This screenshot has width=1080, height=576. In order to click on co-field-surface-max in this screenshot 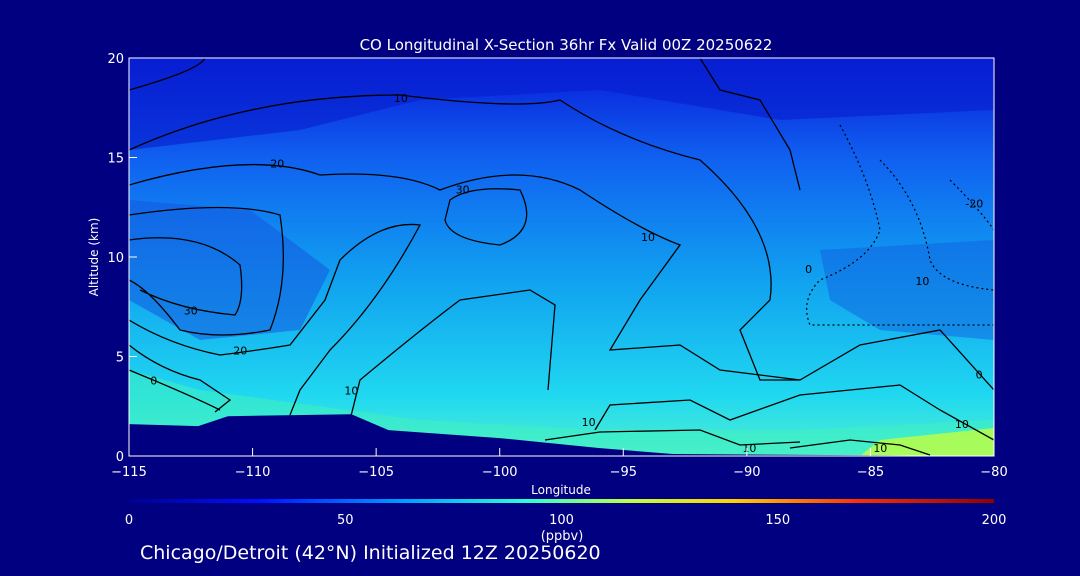, I will do `click(927, 442)`.